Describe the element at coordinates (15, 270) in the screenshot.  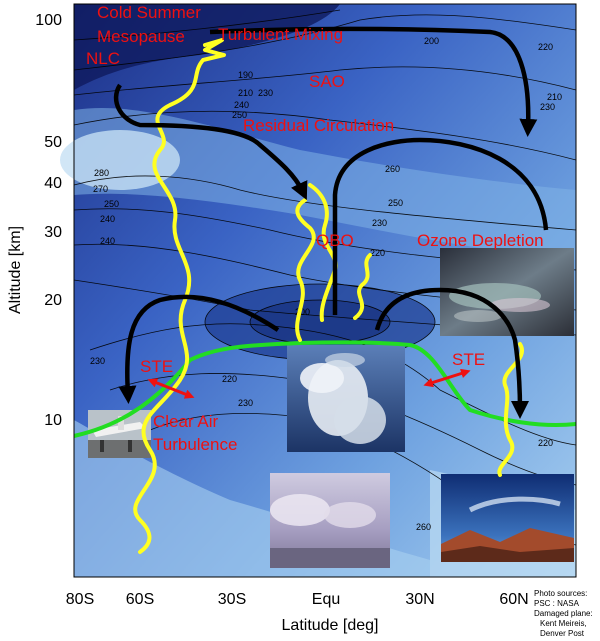
I see `y-axis-label: Altitude [km]` at that location.